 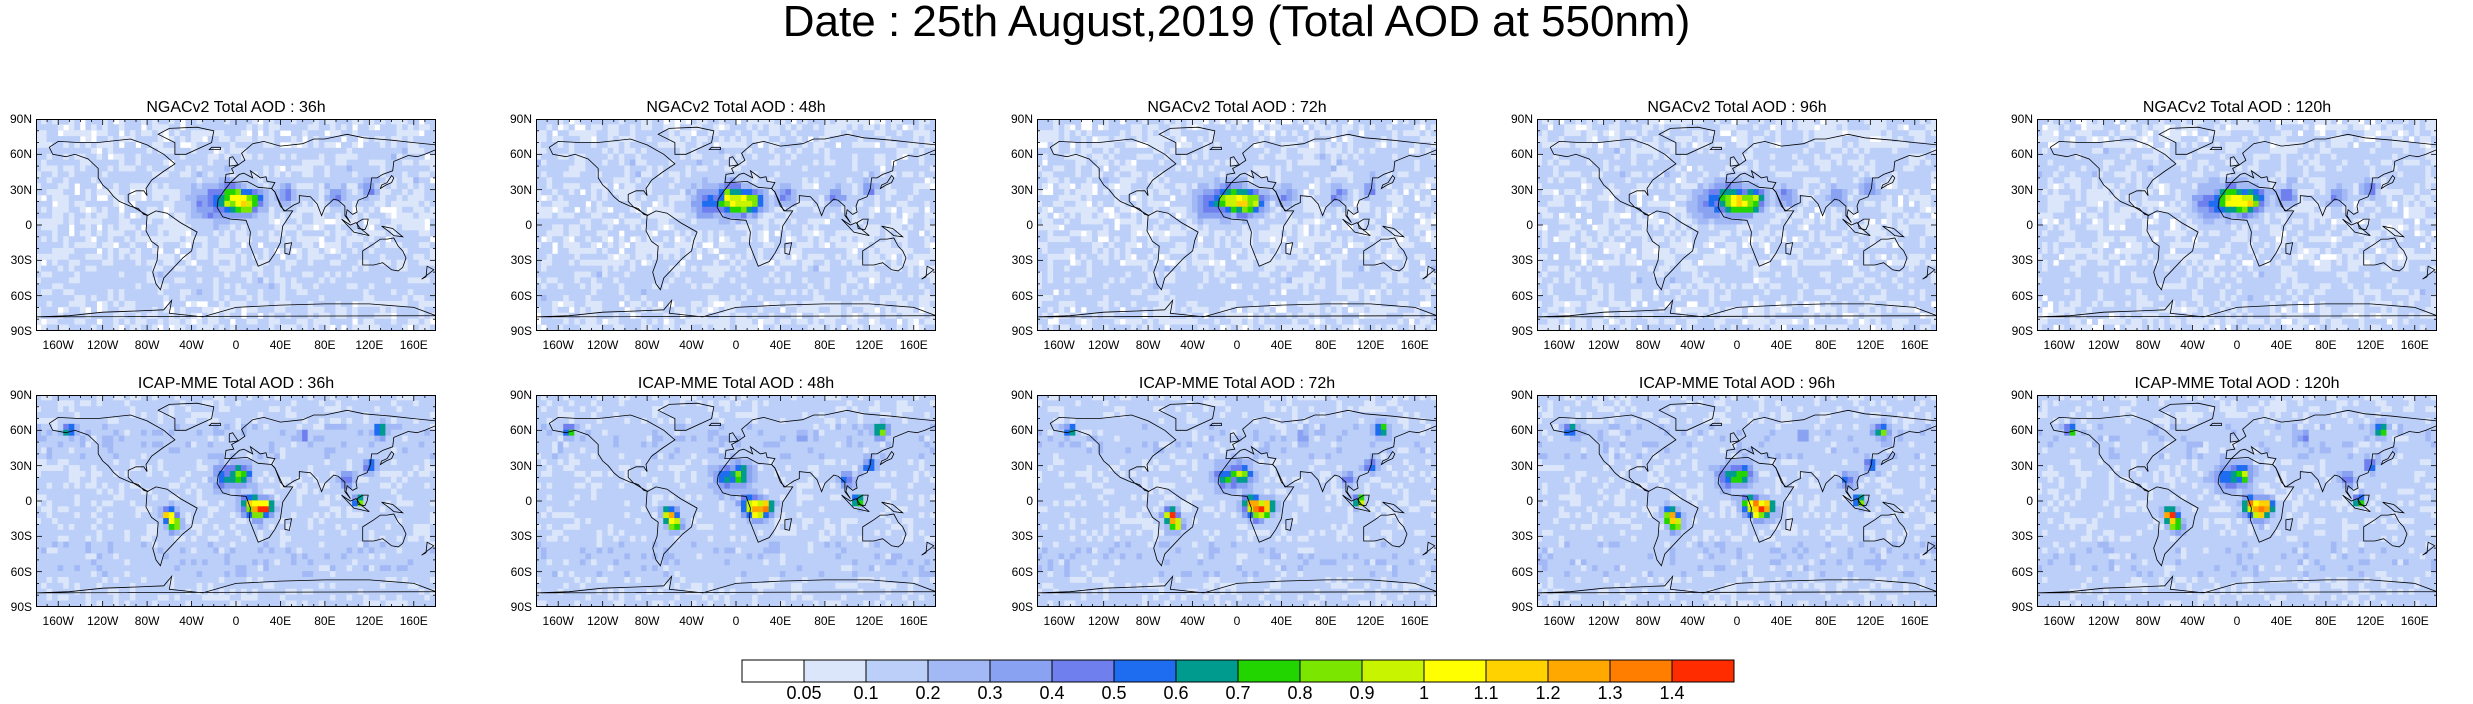 What do you see at coordinates (736, 108) in the screenshot?
I see `panel-title: NGACv2 Total AOD : 48h` at bounding box center [736, 108].